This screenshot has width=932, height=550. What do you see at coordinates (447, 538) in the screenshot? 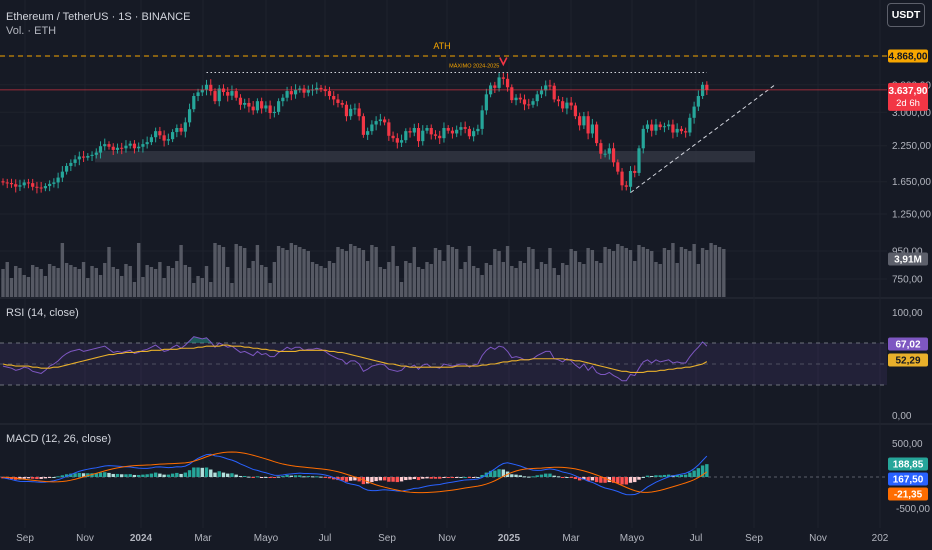
I see `x-tick-label: Nov` at bounding box center [447, 538].